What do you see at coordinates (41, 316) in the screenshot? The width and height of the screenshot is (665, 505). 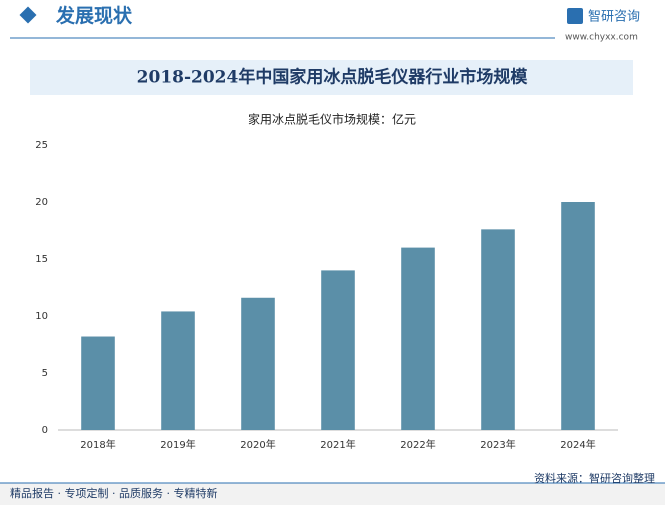 I see `y-tick-label: 10` at bounding box center [41, 316].